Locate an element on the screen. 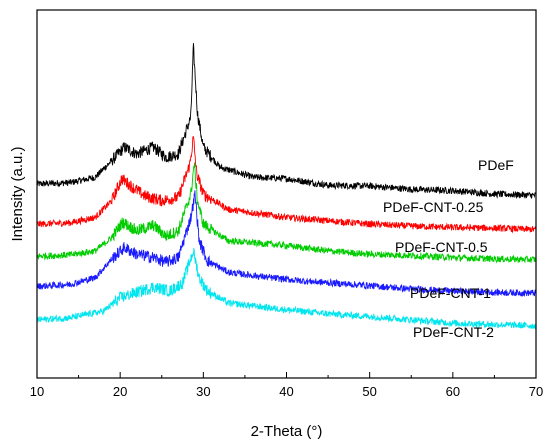 The width and height of the screenshot is (550, 444). x-axis-title: 2-Theta (°) is located at coordinates (287, 431).